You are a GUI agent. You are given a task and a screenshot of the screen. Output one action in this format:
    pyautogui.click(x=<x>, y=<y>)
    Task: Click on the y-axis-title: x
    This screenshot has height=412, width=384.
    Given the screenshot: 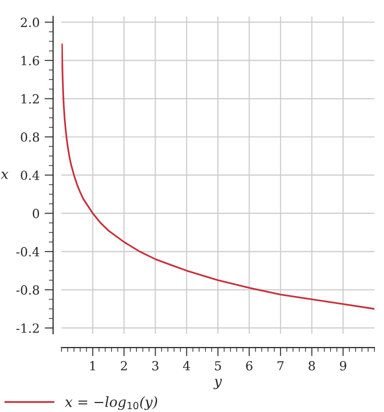 What is the action you would take?
    pyautogui.click(x=4, y=175)
    